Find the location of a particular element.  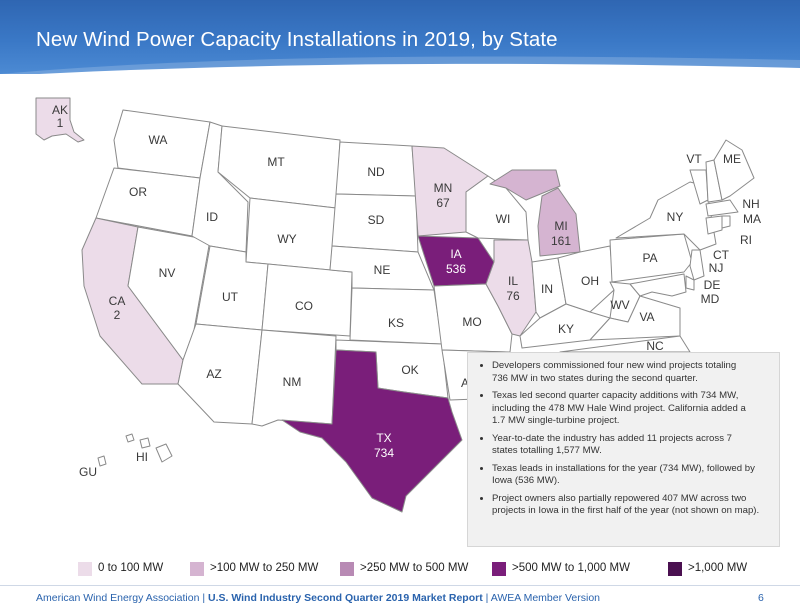

label-NM: NM is located at coordinates (292, 382).